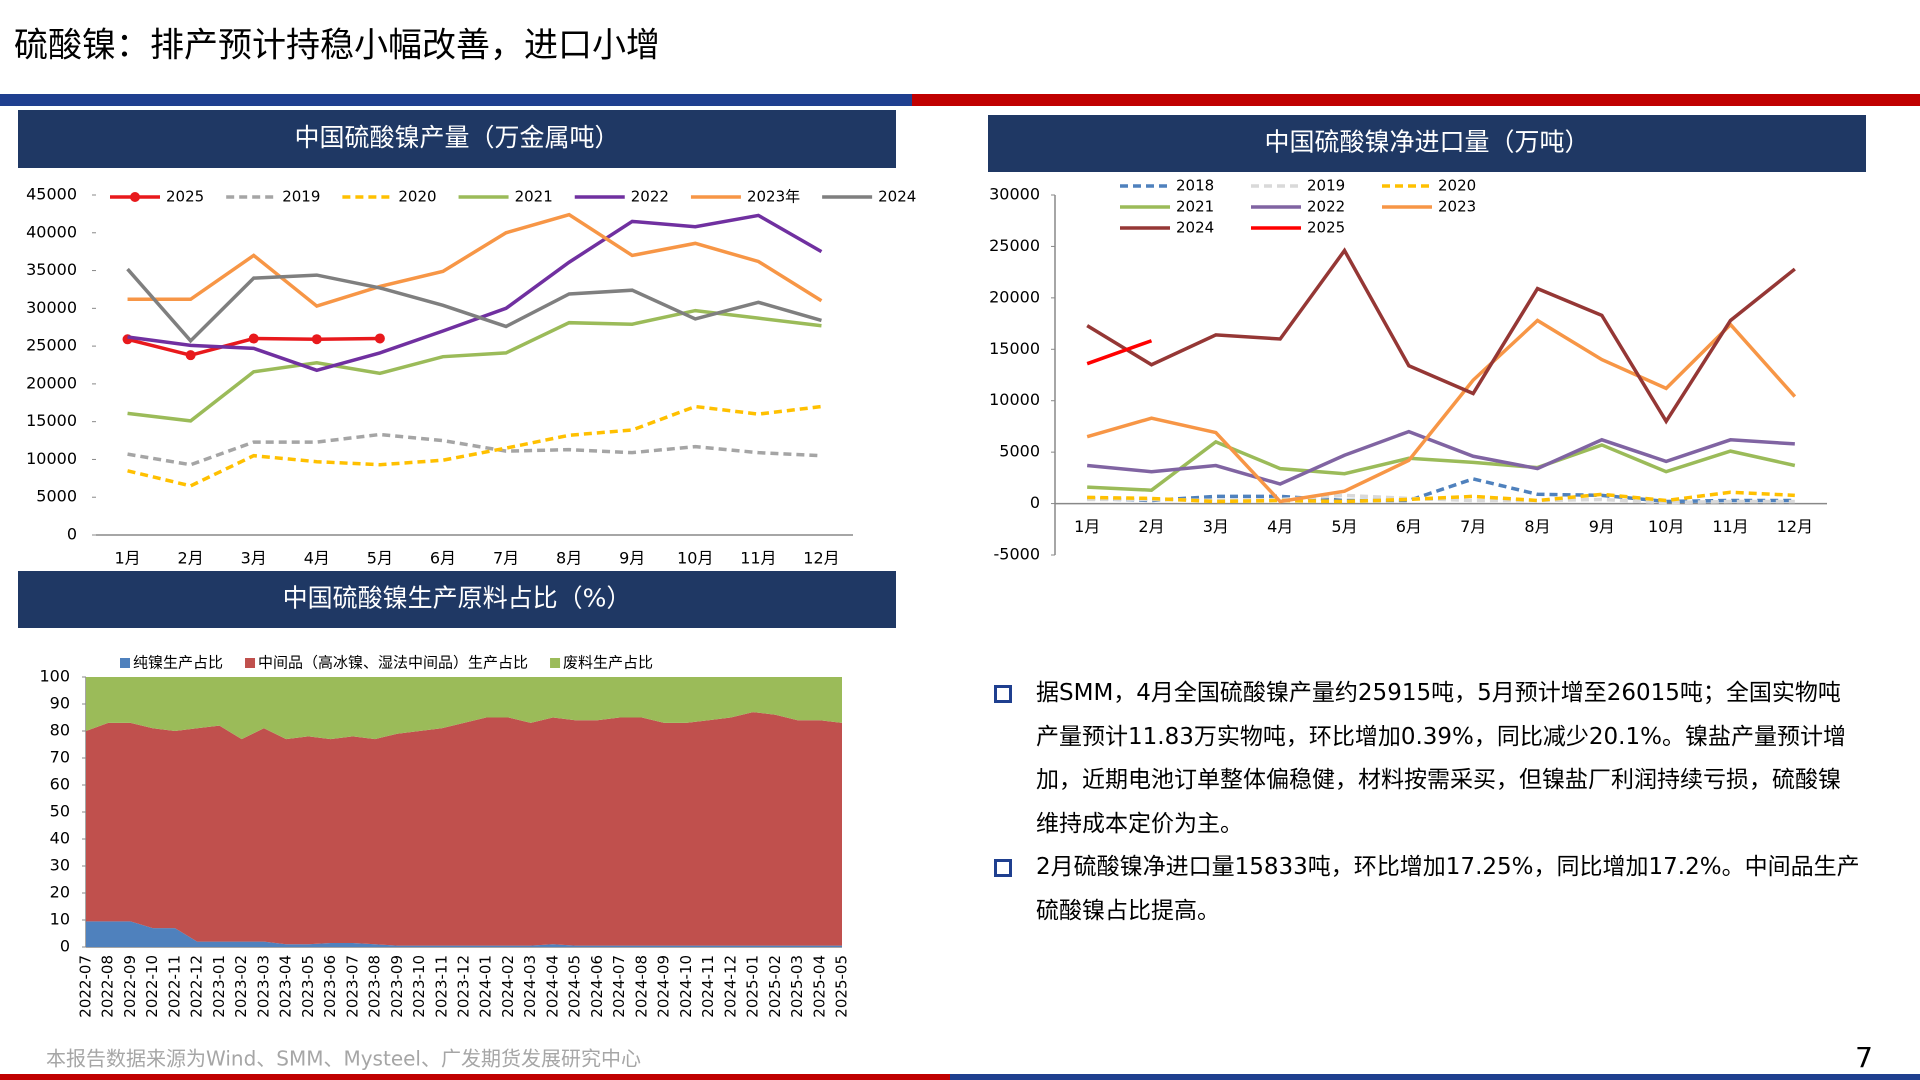  What do you see at coordinates (530, 986) in the screenshot?
I see `x-tick-label: 2024-03` at bounding box center [530, 986].